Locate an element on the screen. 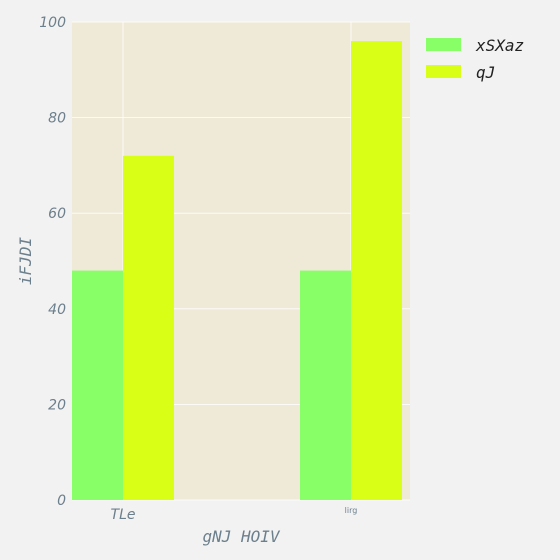  bar-xSXaz-lirg is located at coordinates (325, 385).